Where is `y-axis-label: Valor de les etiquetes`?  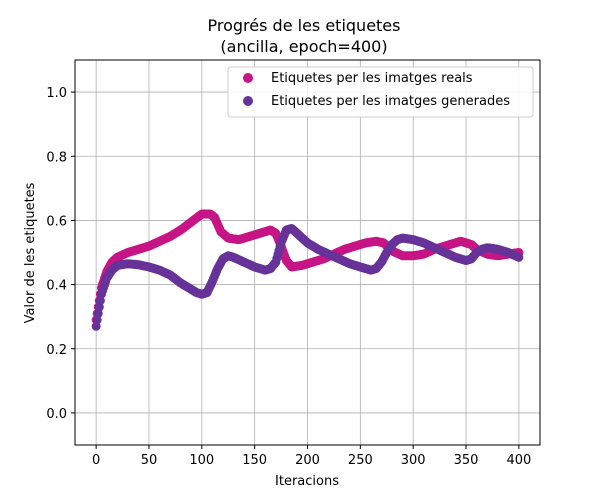 y-axis-label: Valor de les etiquetes is located at coordinates (30, 252).